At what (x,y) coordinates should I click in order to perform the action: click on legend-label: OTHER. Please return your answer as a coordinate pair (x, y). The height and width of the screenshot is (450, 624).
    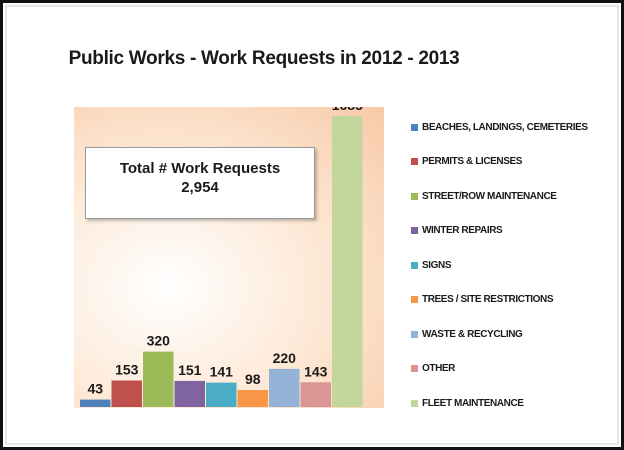
    Looking at the image, I should click on (439, 368).